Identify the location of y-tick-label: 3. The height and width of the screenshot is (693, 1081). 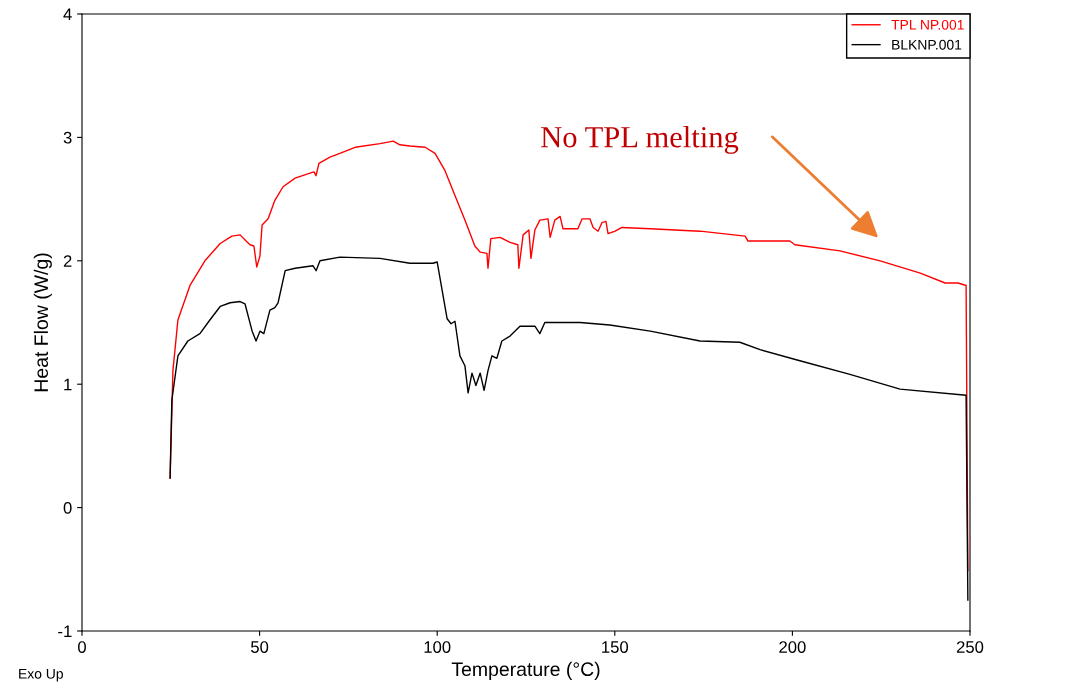
(67, 137).